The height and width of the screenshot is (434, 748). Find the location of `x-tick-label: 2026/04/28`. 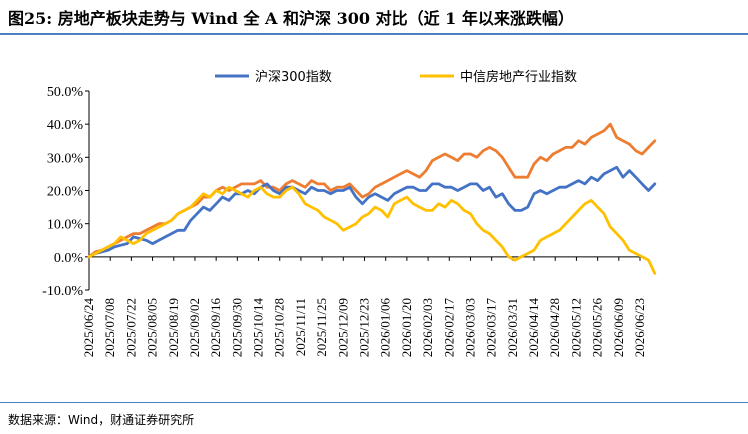

x-tick-label: 2026/04/28 is located at coordinates (554, 327).